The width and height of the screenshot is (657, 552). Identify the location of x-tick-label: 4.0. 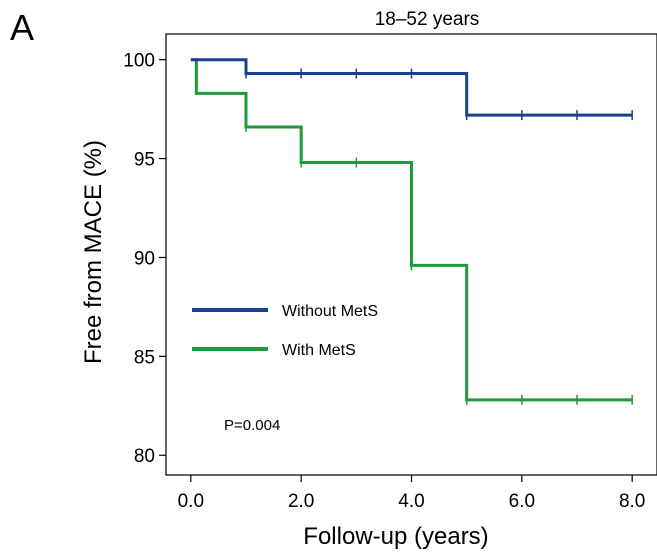
(411, 501).